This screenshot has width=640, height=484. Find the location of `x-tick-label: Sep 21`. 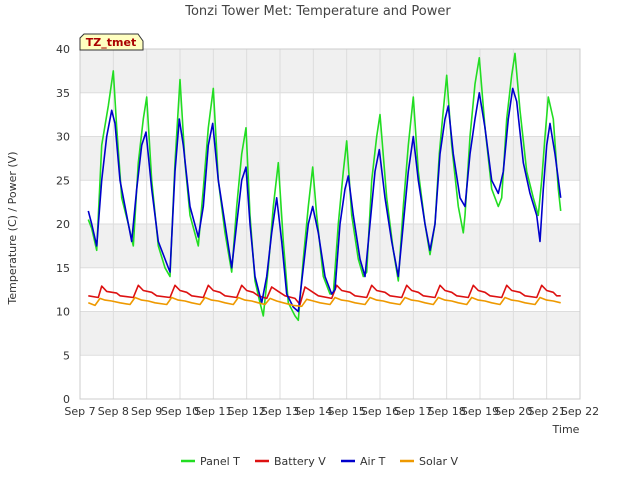

x-tick-label: Sep 21 is located at coordinates (547, 411).